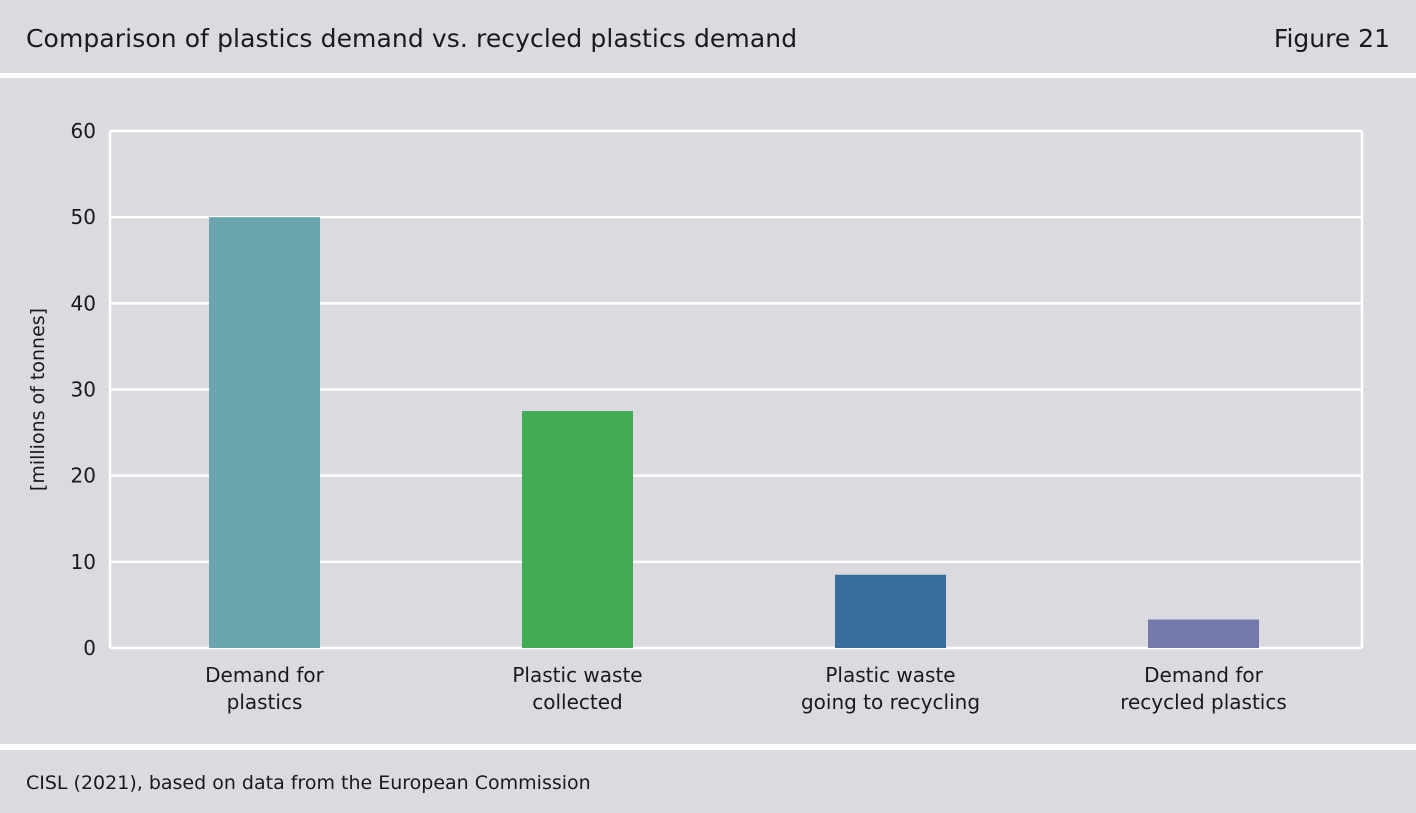 This screenshot has width=1416, height=813. Describe the element at coordinates (83, 303) in the screenshot. I see `y-tick-label: 40` at that location.